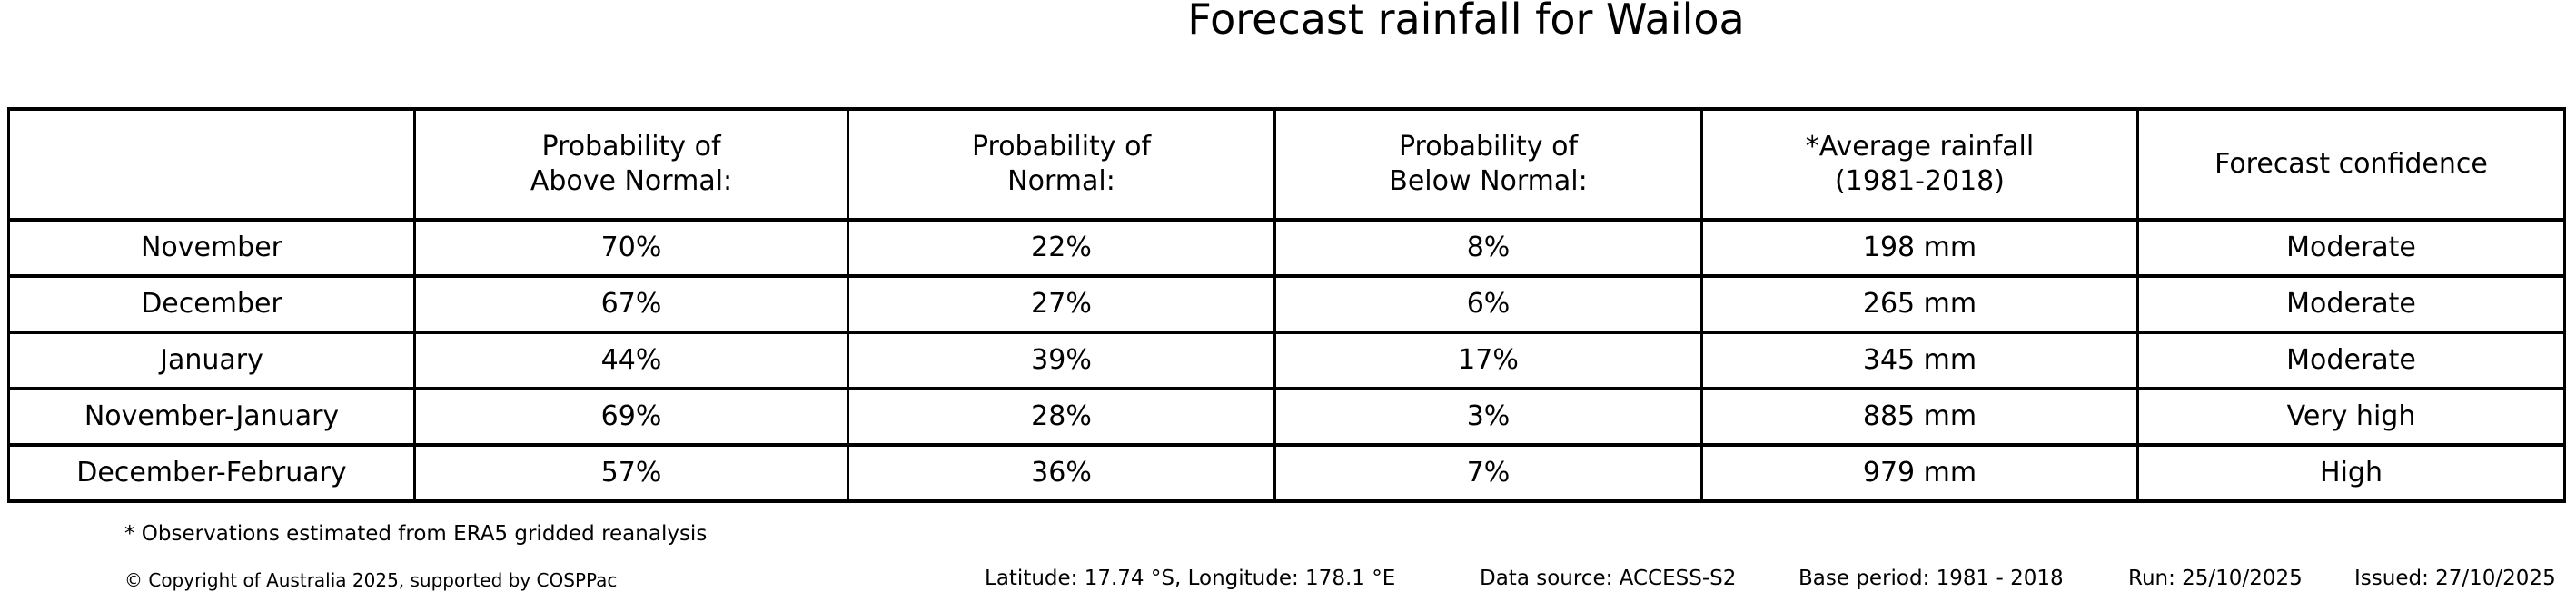  What do you see at coordinates (211, 473) in the screenshot?
I see `period-cell: December-February` at bounding box center [211, 473].